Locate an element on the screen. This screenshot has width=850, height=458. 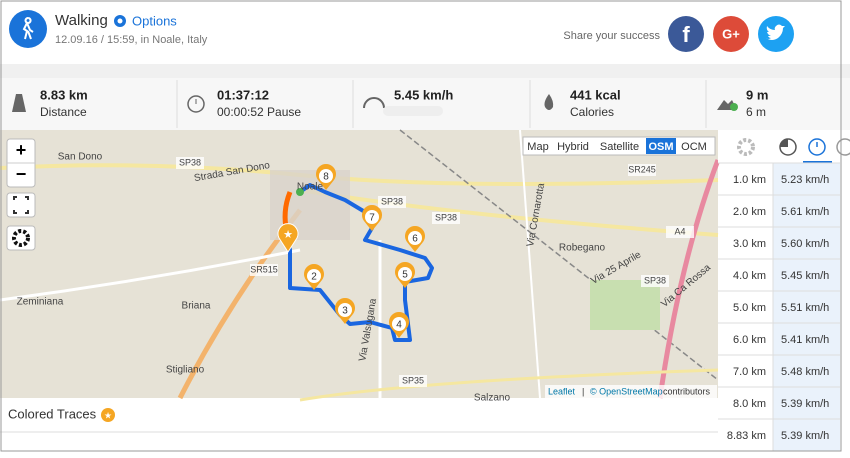
datetime: 12.09.16 / 15:59, in Noale, Italy is located at coordinates (131, 40).